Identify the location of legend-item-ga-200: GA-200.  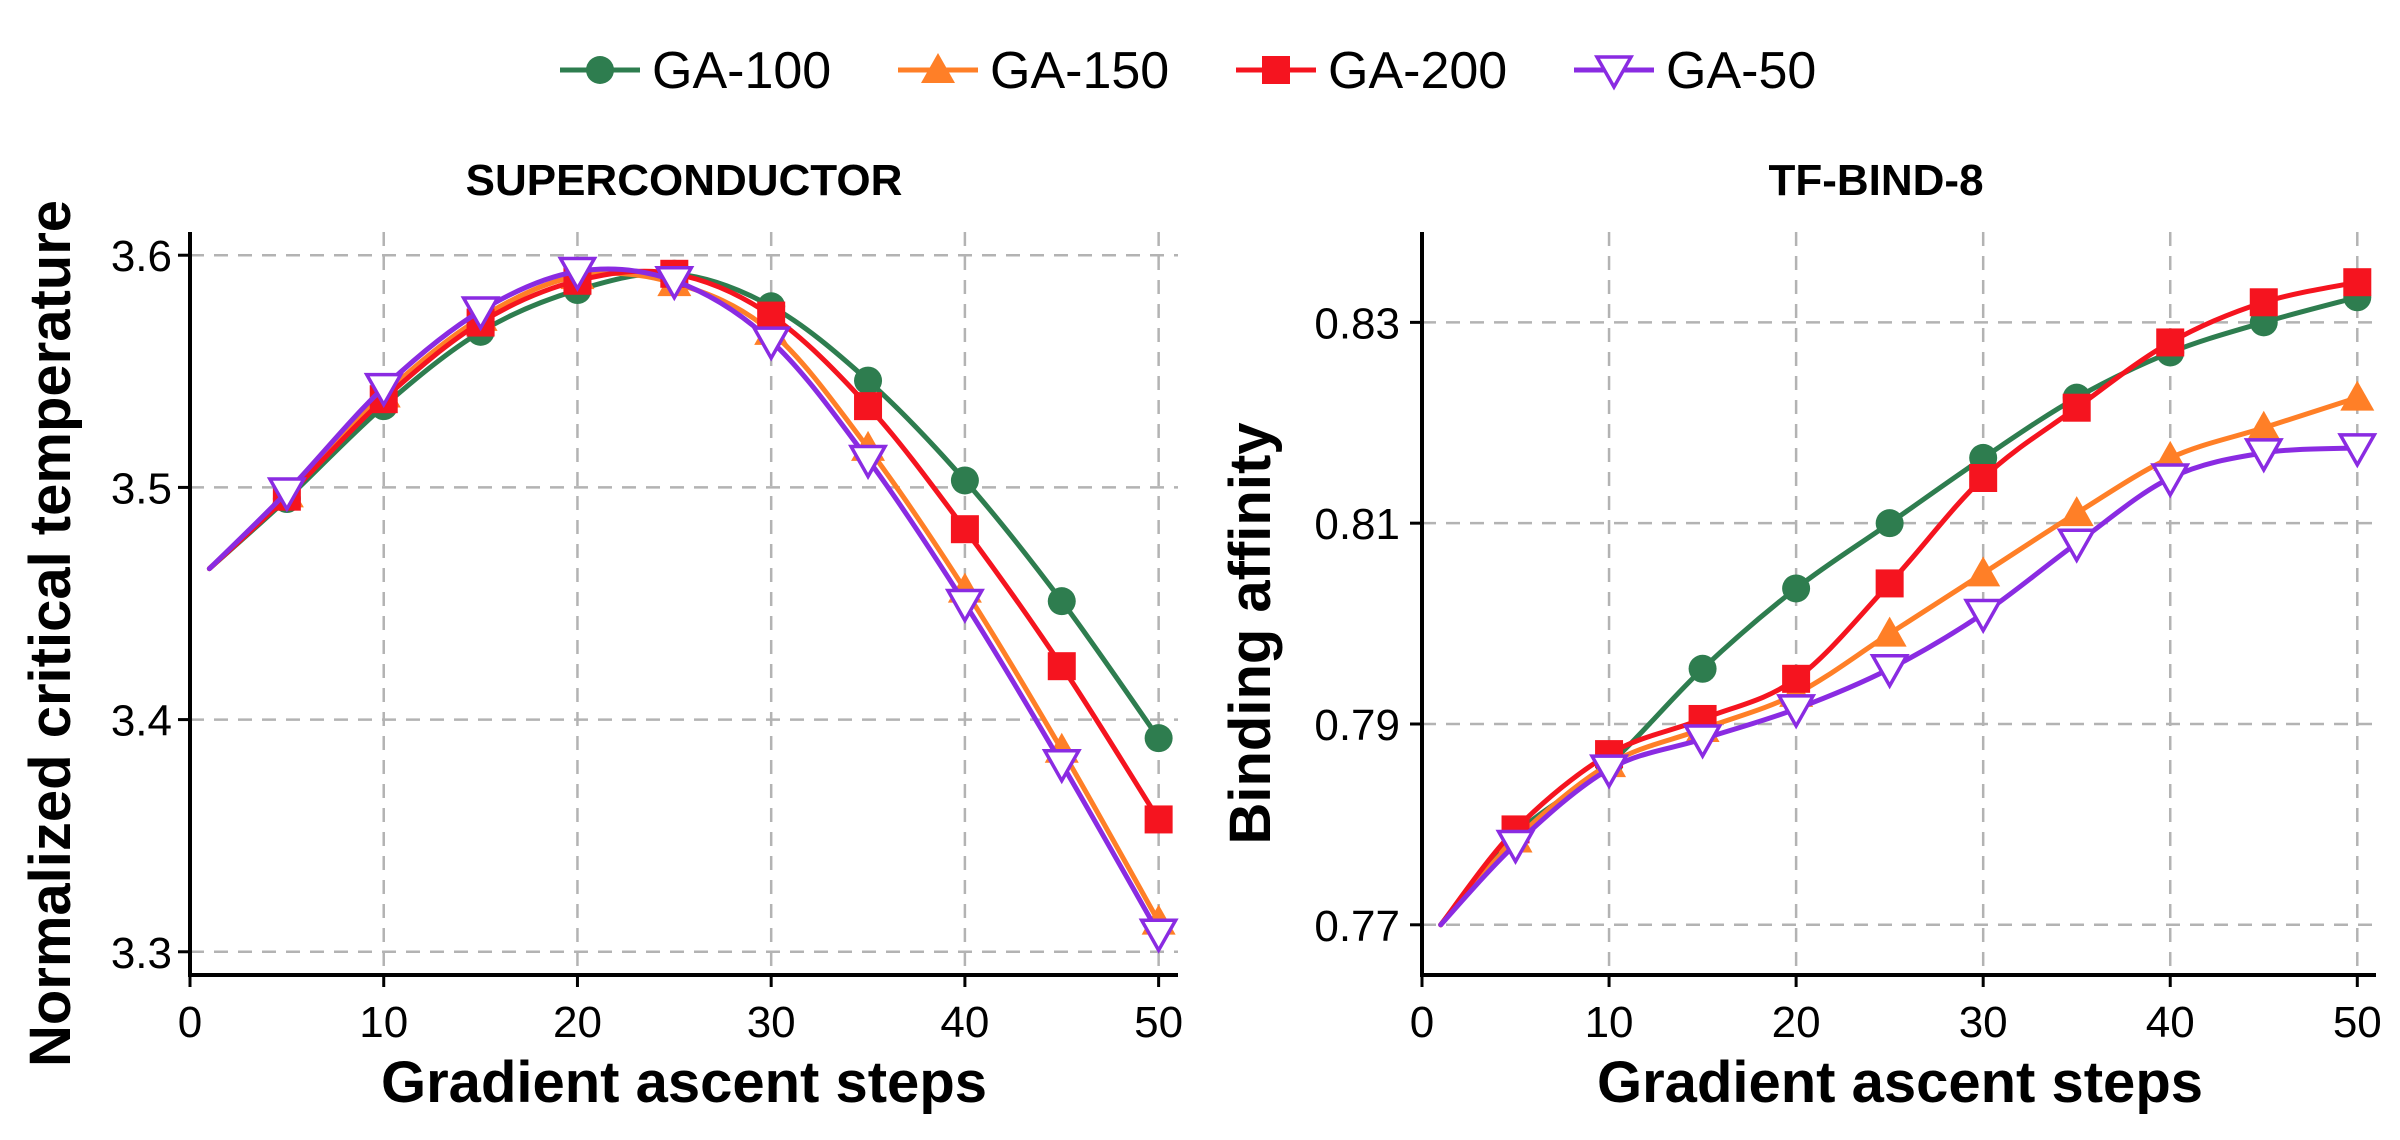
(1371, 71).